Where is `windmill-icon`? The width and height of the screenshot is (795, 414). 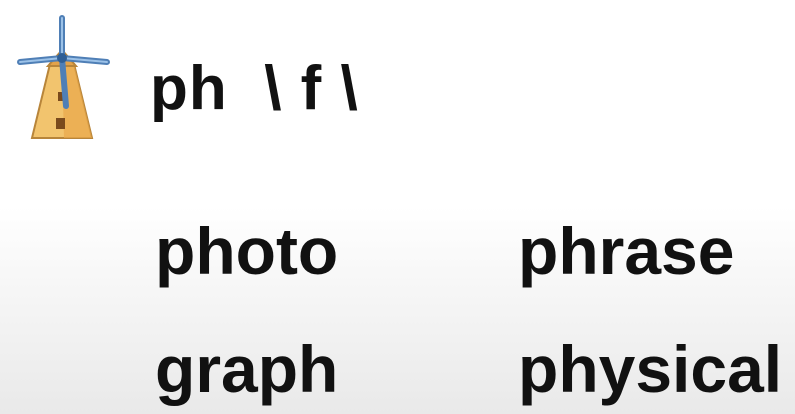 windmill-icon is located at coordinates (63, 77).